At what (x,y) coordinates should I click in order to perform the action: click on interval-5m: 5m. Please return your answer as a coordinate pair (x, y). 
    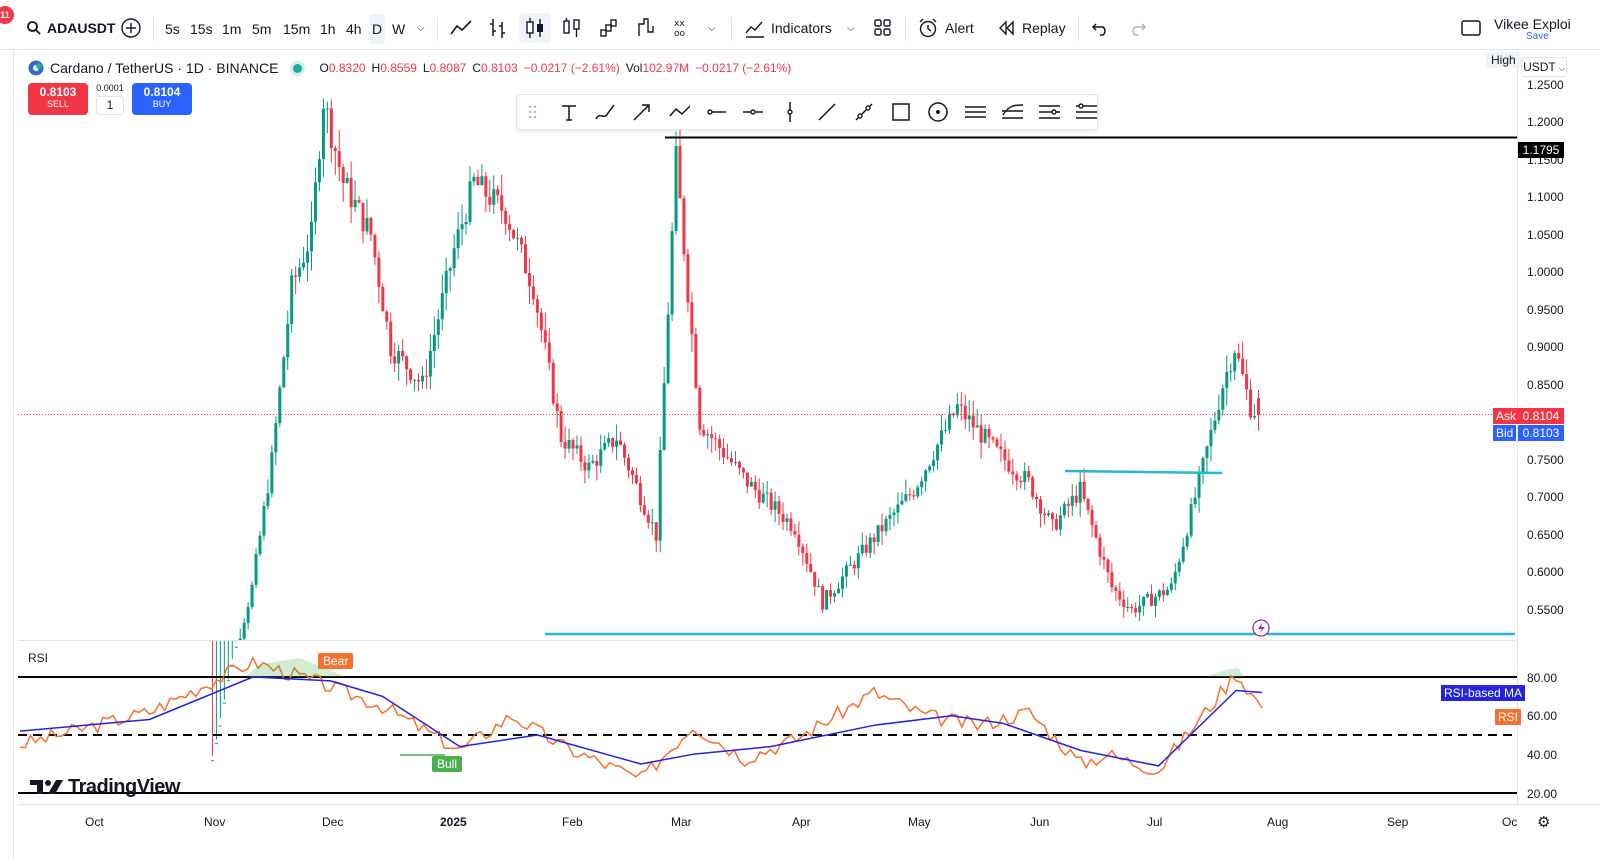
    Looking at the image, I should click on (262, 29).